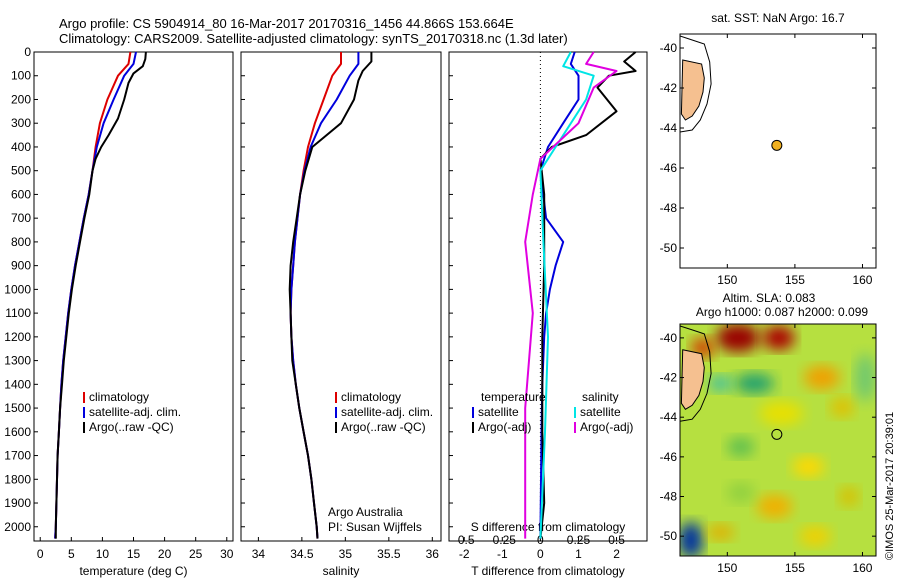  I want to click on y-tick-label: 500, so click(21, 171).